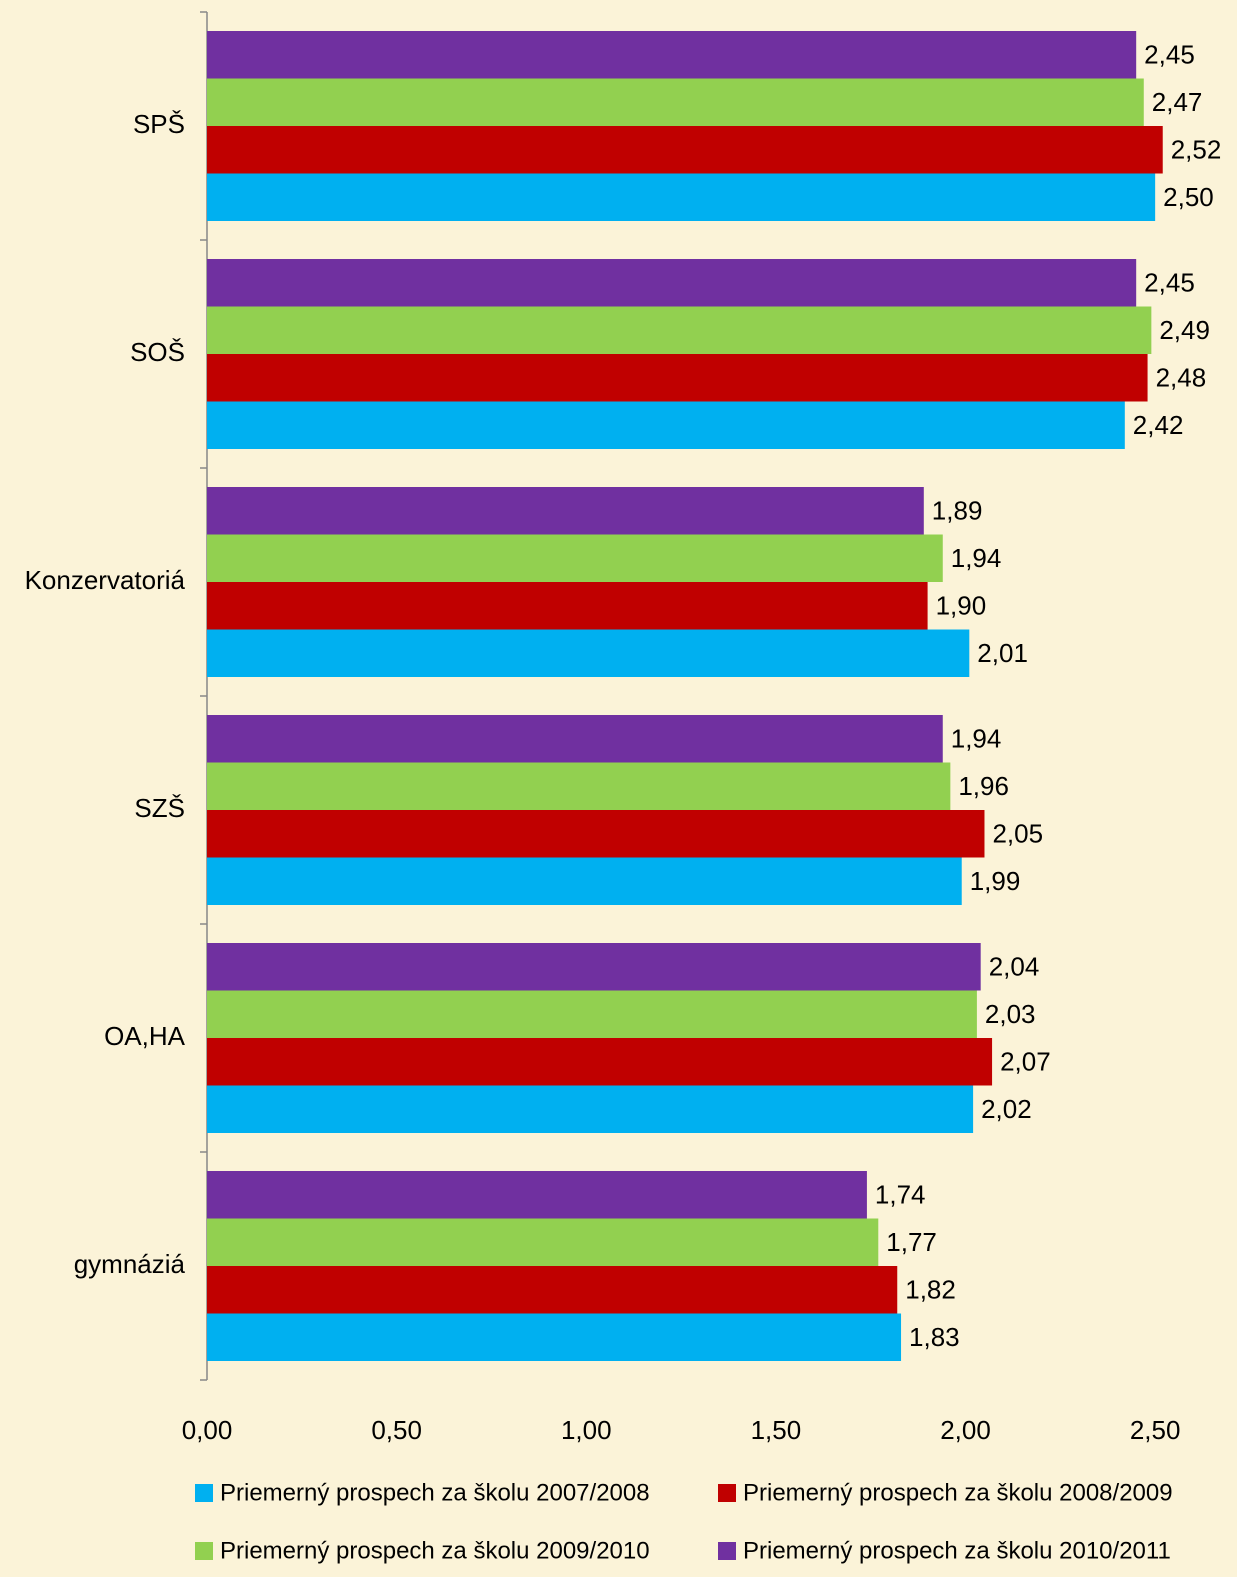 Image resolution: width=1237 pixels, height=1577 pixels. I want to click on x-tick-label: 1,00, so click(586, 1430).